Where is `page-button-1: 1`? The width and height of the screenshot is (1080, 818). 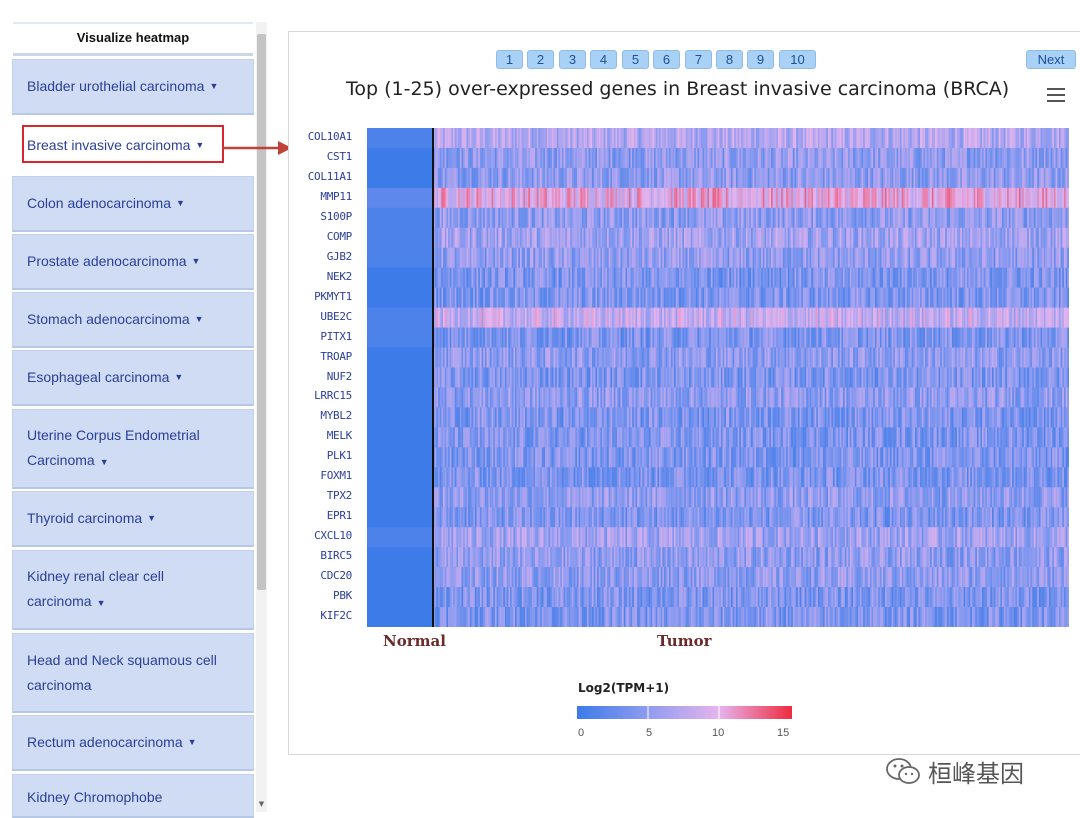 page-button-1: 1 is located at coordinates (509, 59).